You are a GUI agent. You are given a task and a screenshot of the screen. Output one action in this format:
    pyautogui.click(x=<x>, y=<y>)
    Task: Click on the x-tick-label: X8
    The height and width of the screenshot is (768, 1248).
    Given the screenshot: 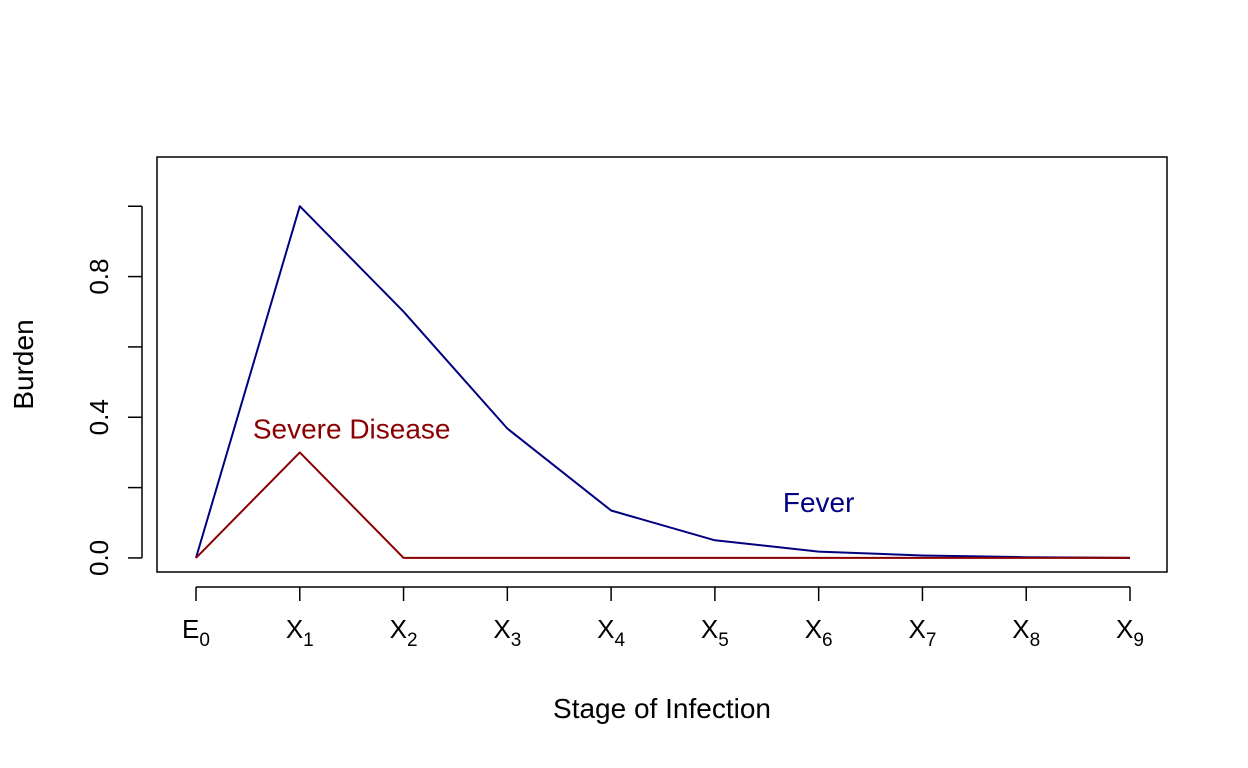 What is the action you would take?
    pyautogui.click(x=1026, y=632)
    